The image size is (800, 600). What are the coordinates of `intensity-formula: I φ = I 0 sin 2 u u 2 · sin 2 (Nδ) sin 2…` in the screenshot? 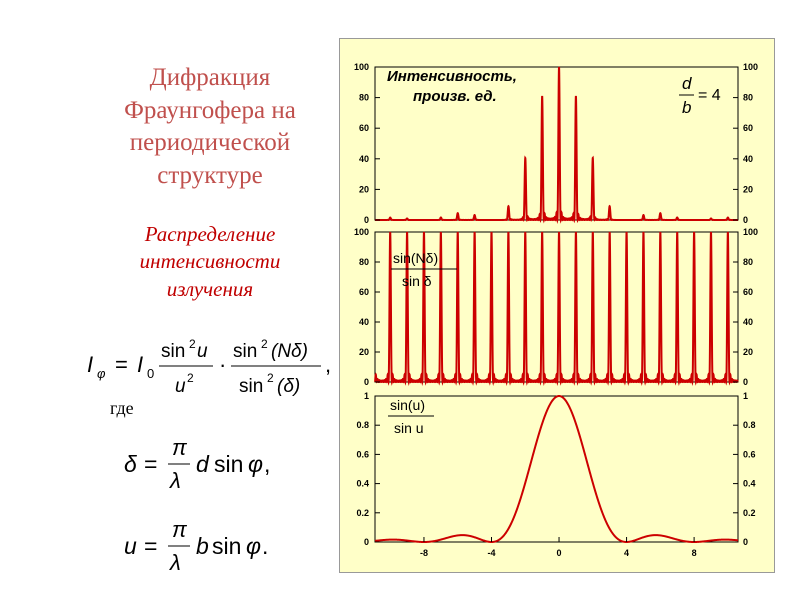 It's located at (209, 367).